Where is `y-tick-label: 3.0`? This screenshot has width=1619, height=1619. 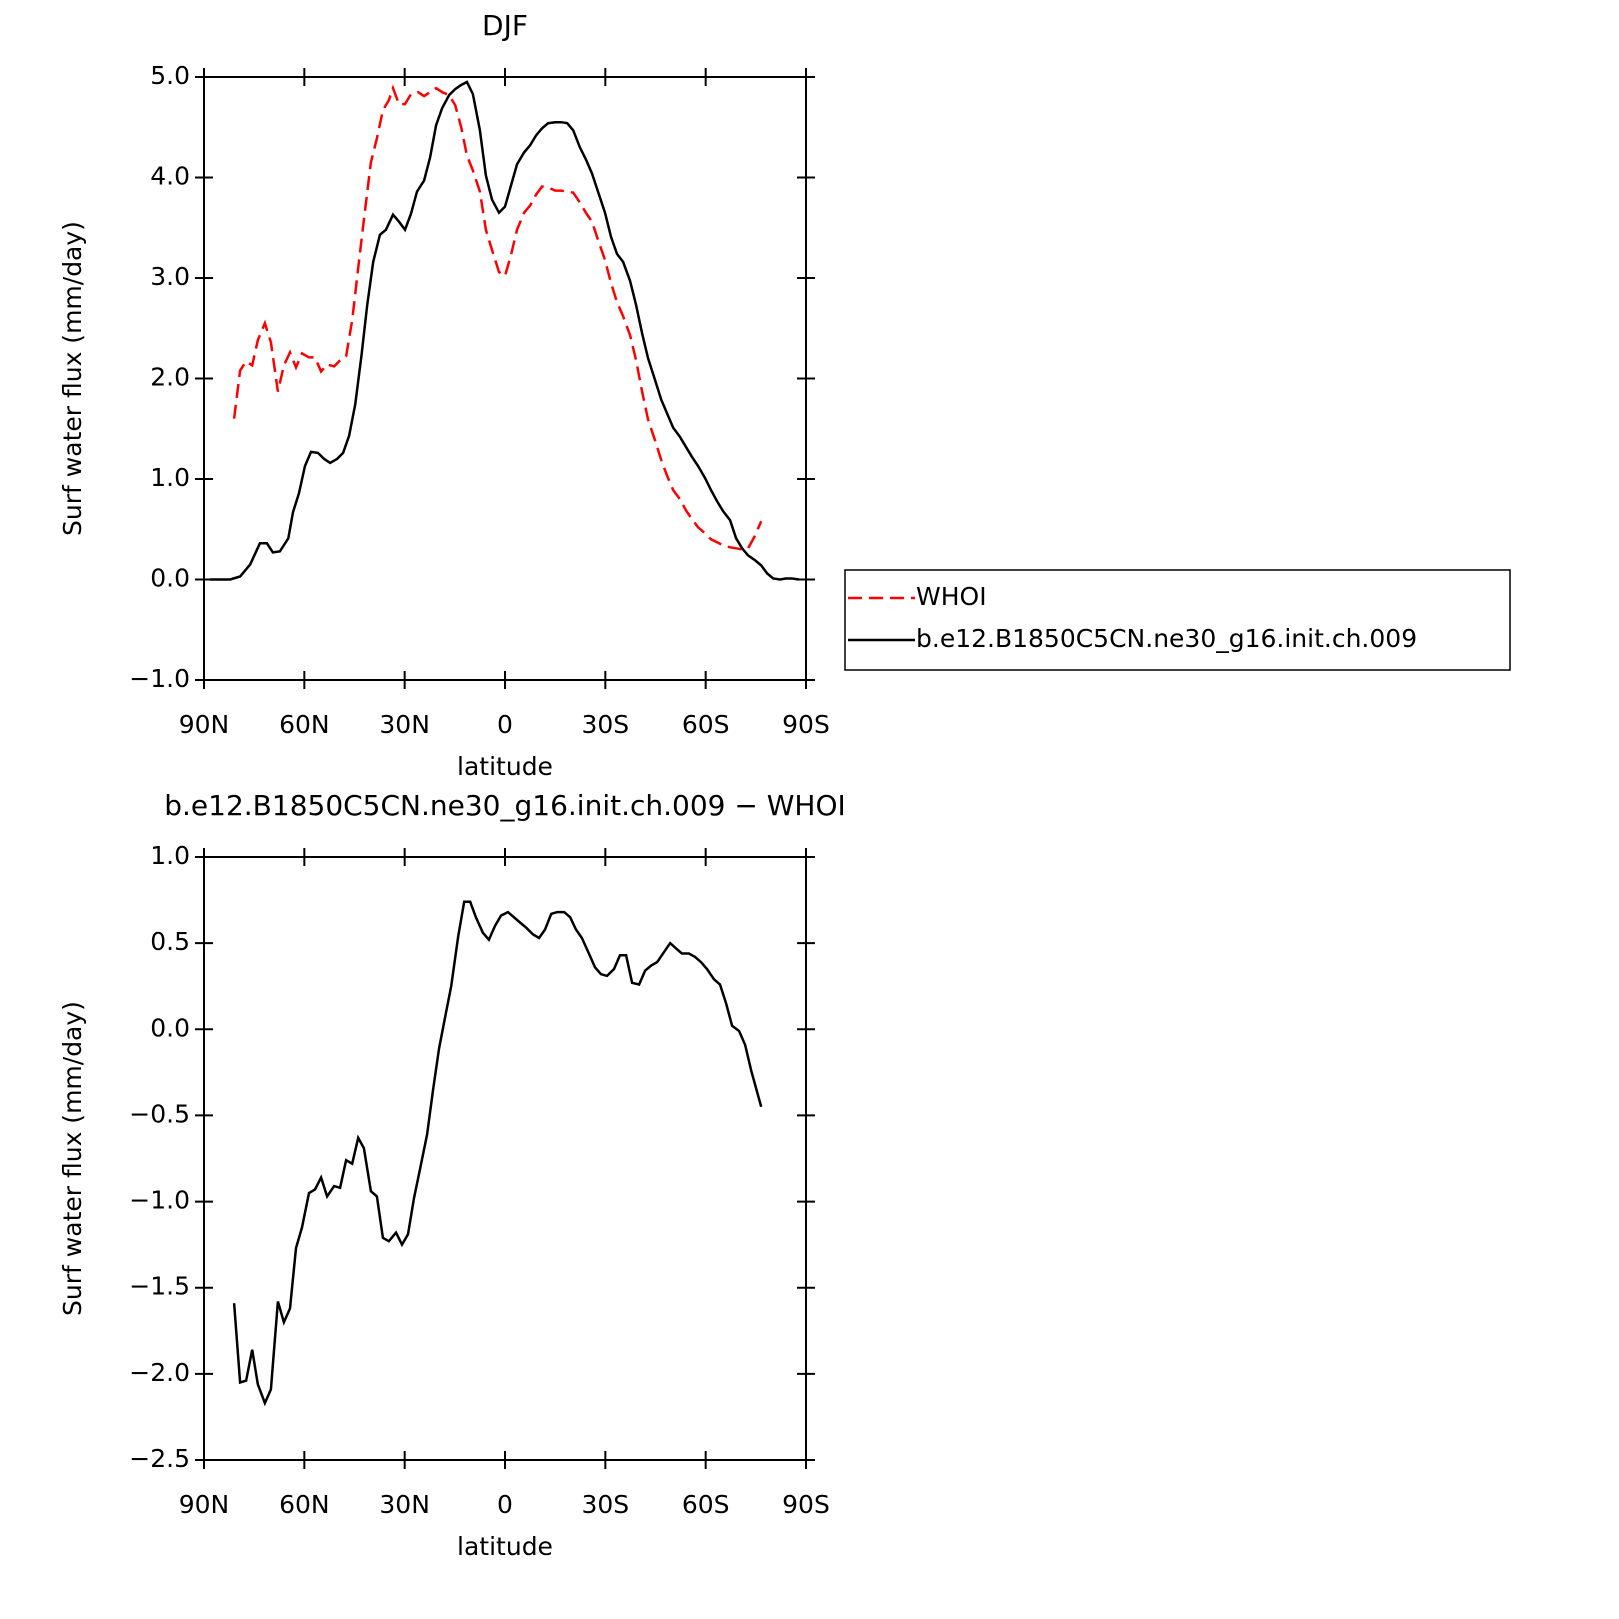
y-tick-label: 3.0 is located at coordinates (170, 276).